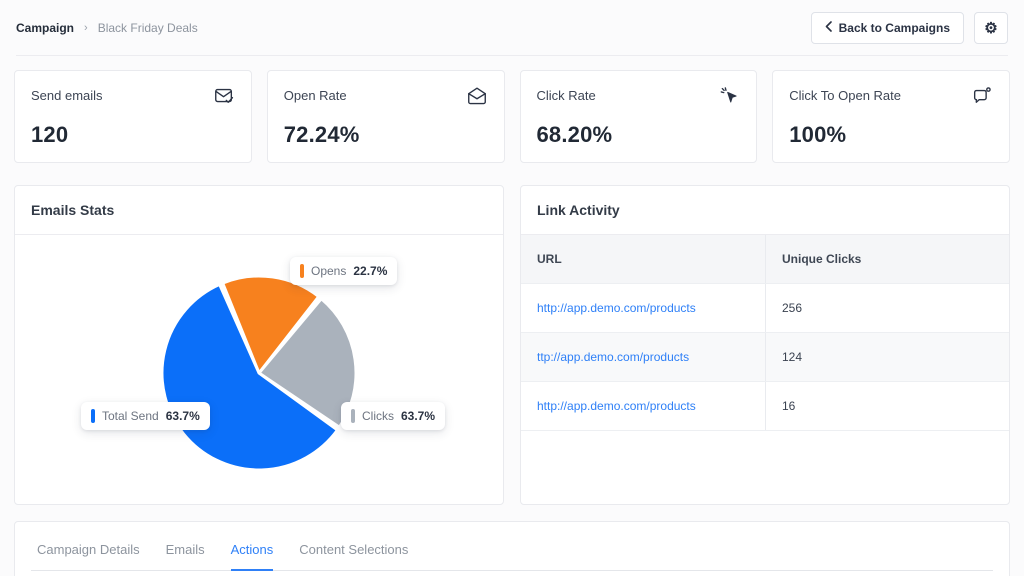 This screenshot has width=1024, height=576. I want to click on stat-value: 100%, so click(818, 134).